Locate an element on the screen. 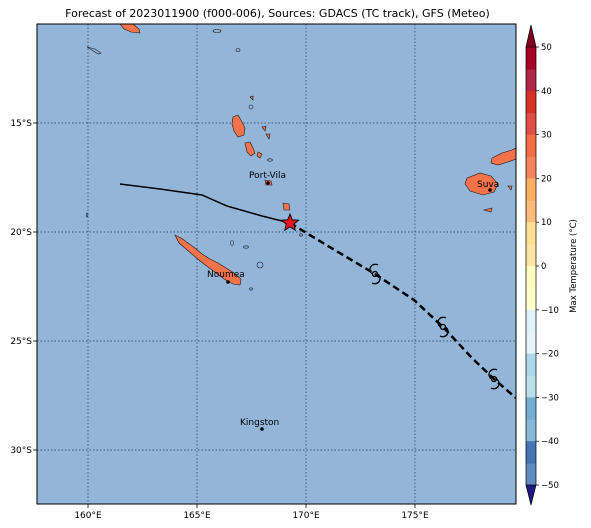  new-caledonia-landmass is located at coordinates (208, 260).